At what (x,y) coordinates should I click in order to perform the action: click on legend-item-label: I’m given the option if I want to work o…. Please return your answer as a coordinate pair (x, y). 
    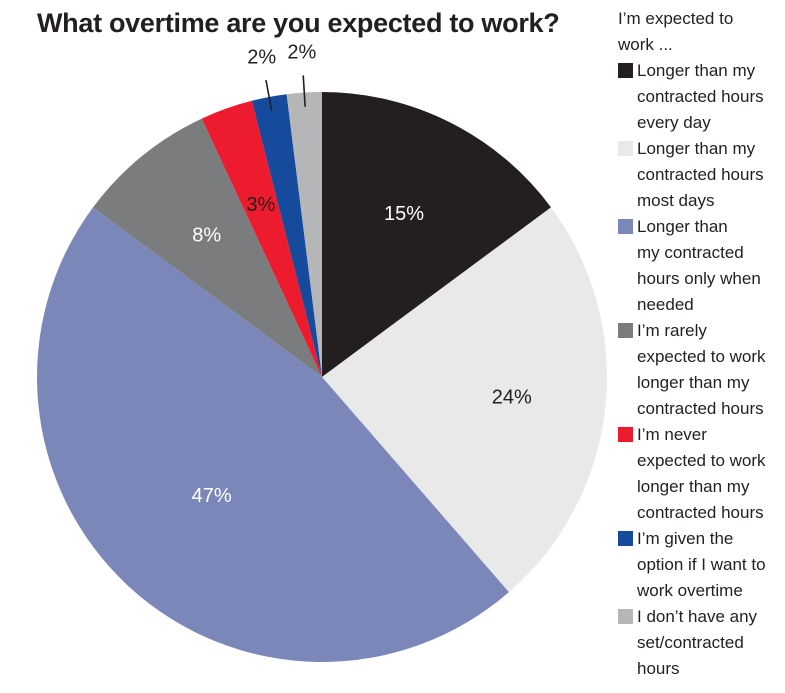
    Looking at the image, I should click on (701, 564).